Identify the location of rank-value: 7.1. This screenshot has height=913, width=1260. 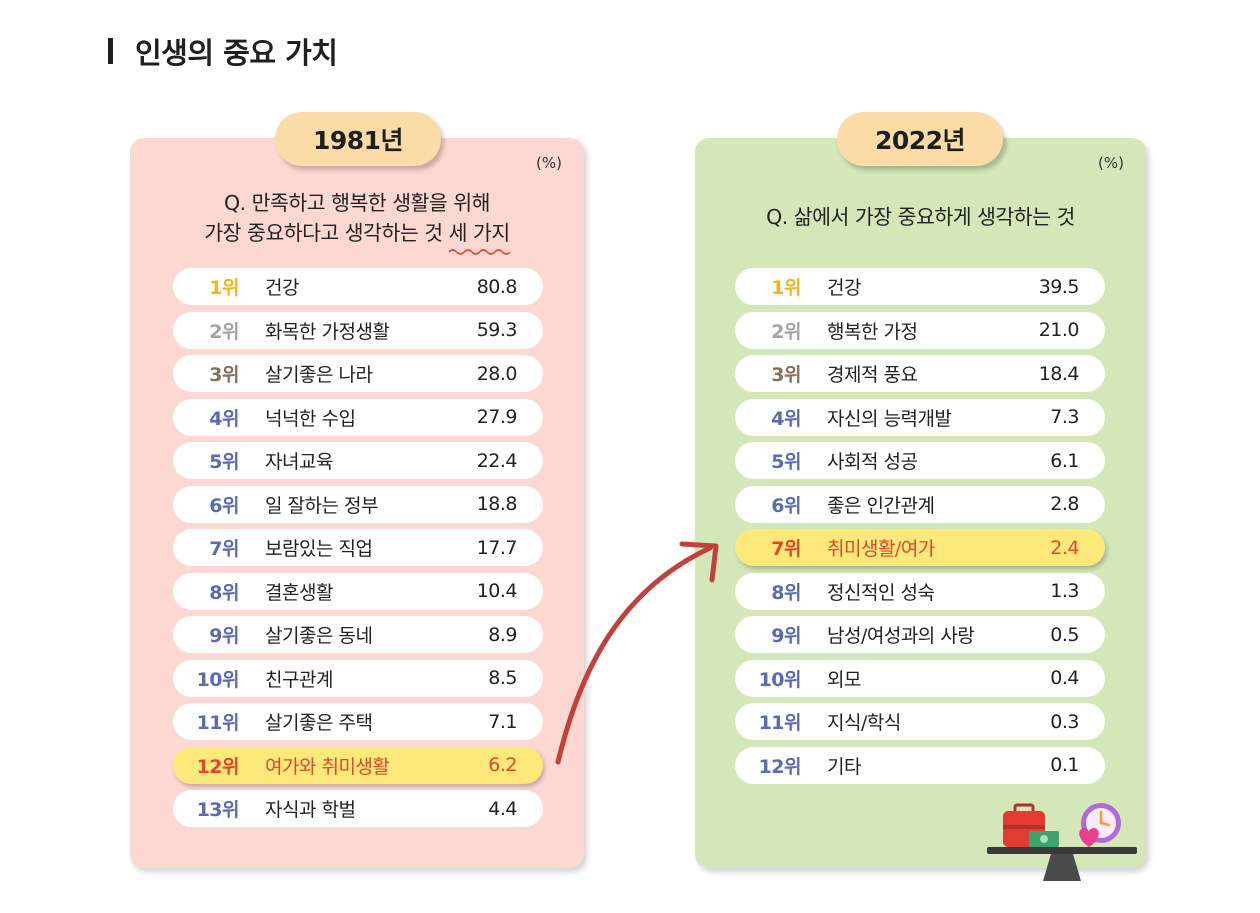
(502, 721).